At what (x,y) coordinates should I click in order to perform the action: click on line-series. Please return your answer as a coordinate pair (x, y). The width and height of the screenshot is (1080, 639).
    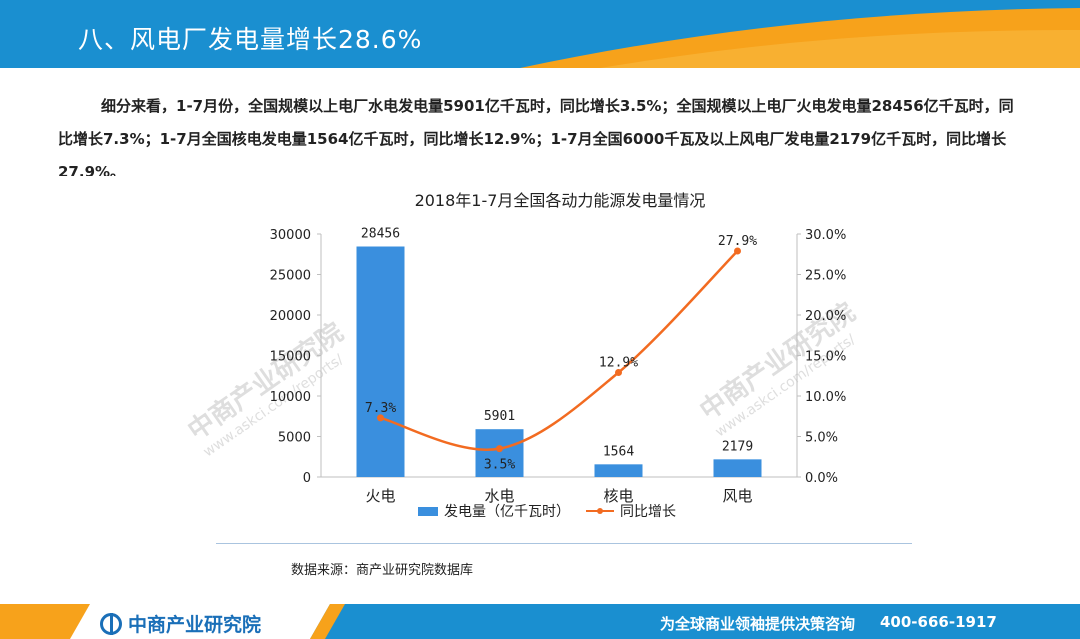
    Looking at the image, I should click on (559, 350).